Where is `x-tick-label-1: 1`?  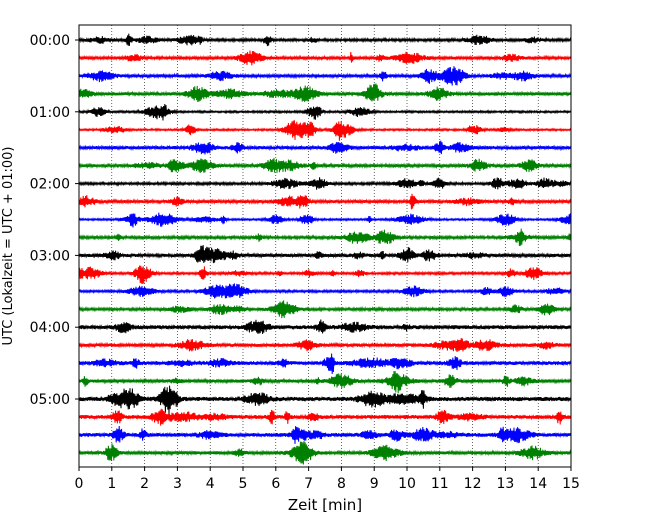 x-tick-label-1: 1 is located at coordinates (111, 484).